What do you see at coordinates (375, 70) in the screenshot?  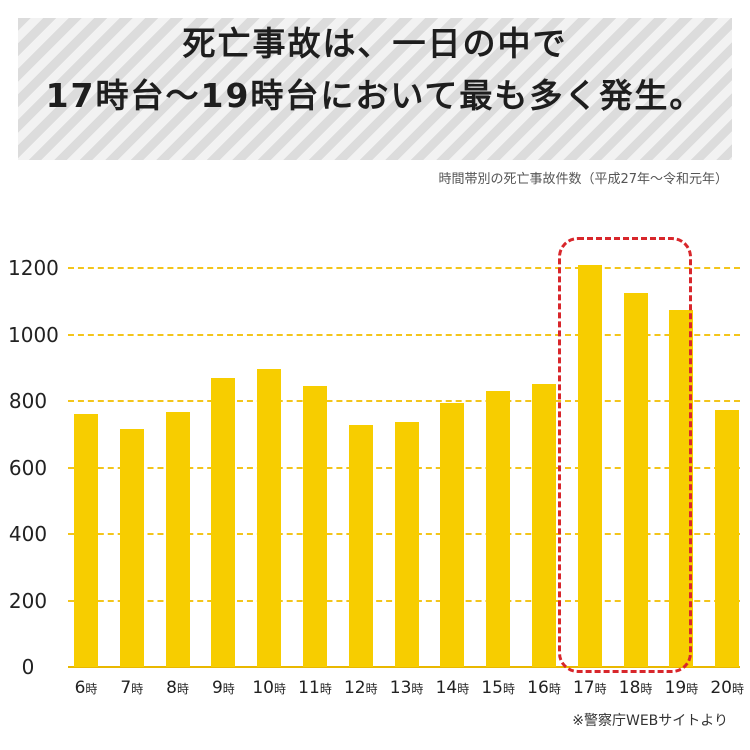 I see `page-title: 死亡事故は、一日の中で 17時台～19時台において最も多く発生。` at bounding box center [375, 70].